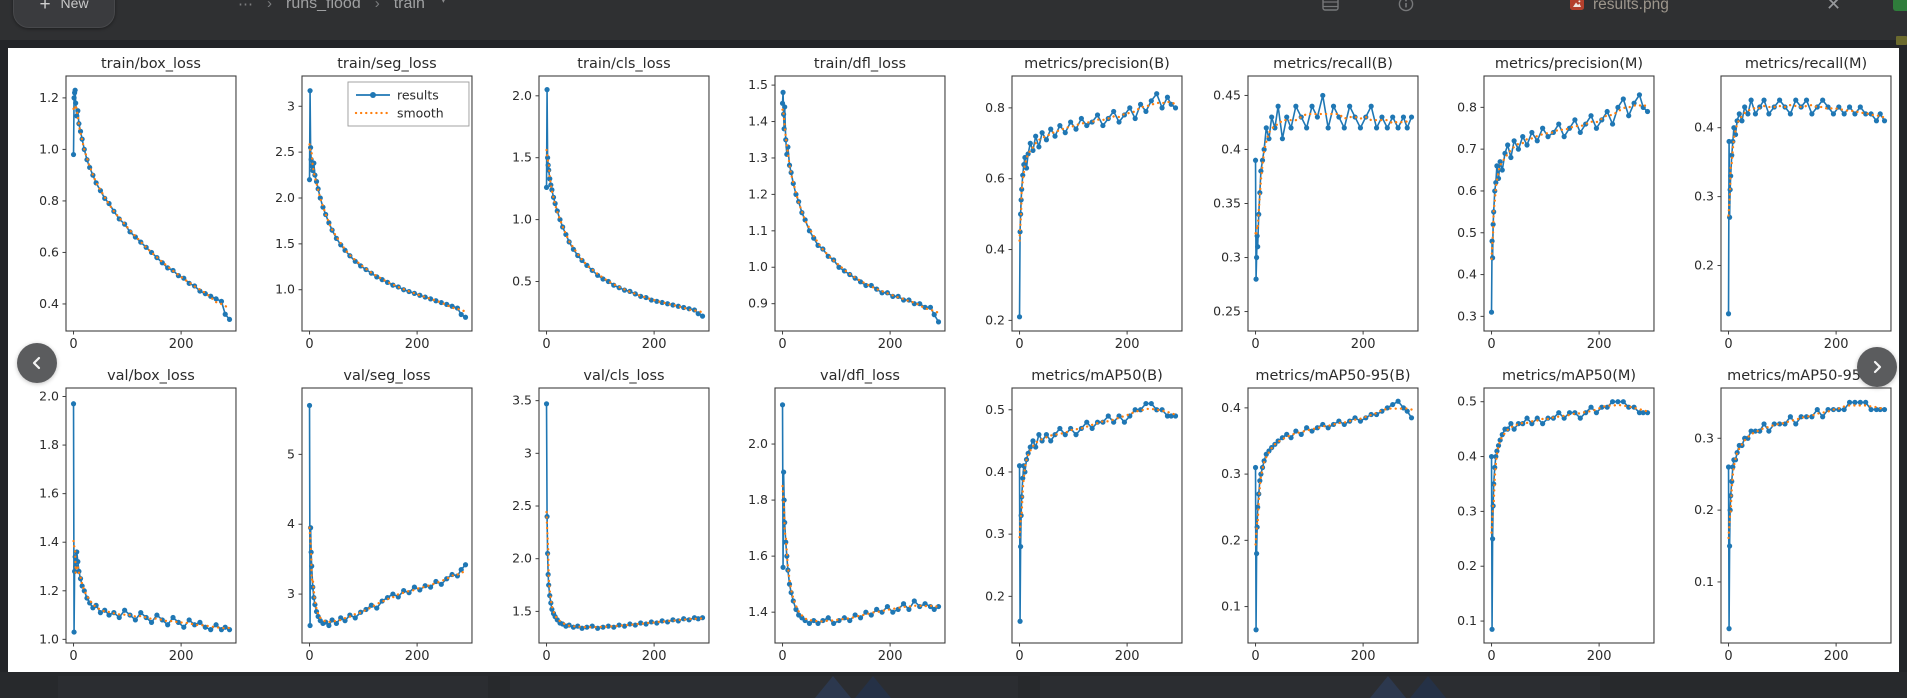 The height and width of the screenshot is (698, 1907). I want to click on dimmed-background-strip, so click(953, 685).